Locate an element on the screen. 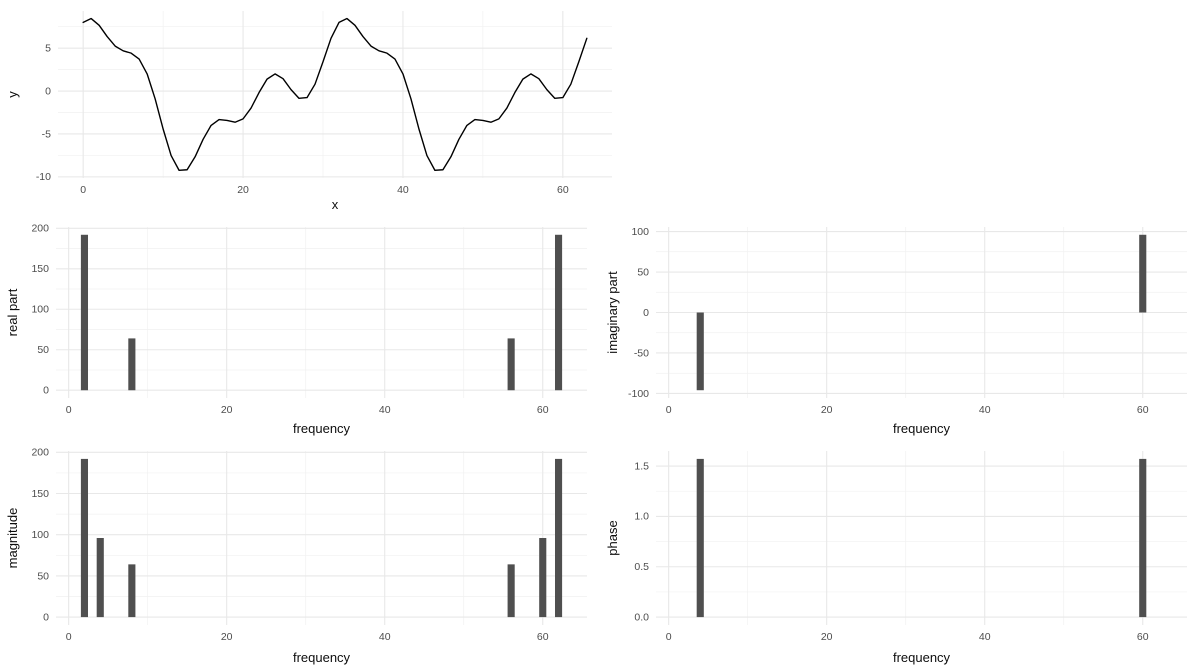 The width and height of the screenshot is (1200, 668). real-bars is located at coordinates (321, 312).